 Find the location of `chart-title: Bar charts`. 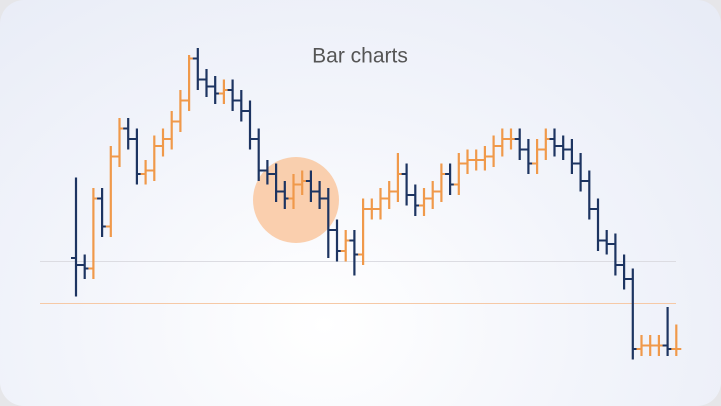

chart-title: Bar charts is located at coordinates (360, 56).